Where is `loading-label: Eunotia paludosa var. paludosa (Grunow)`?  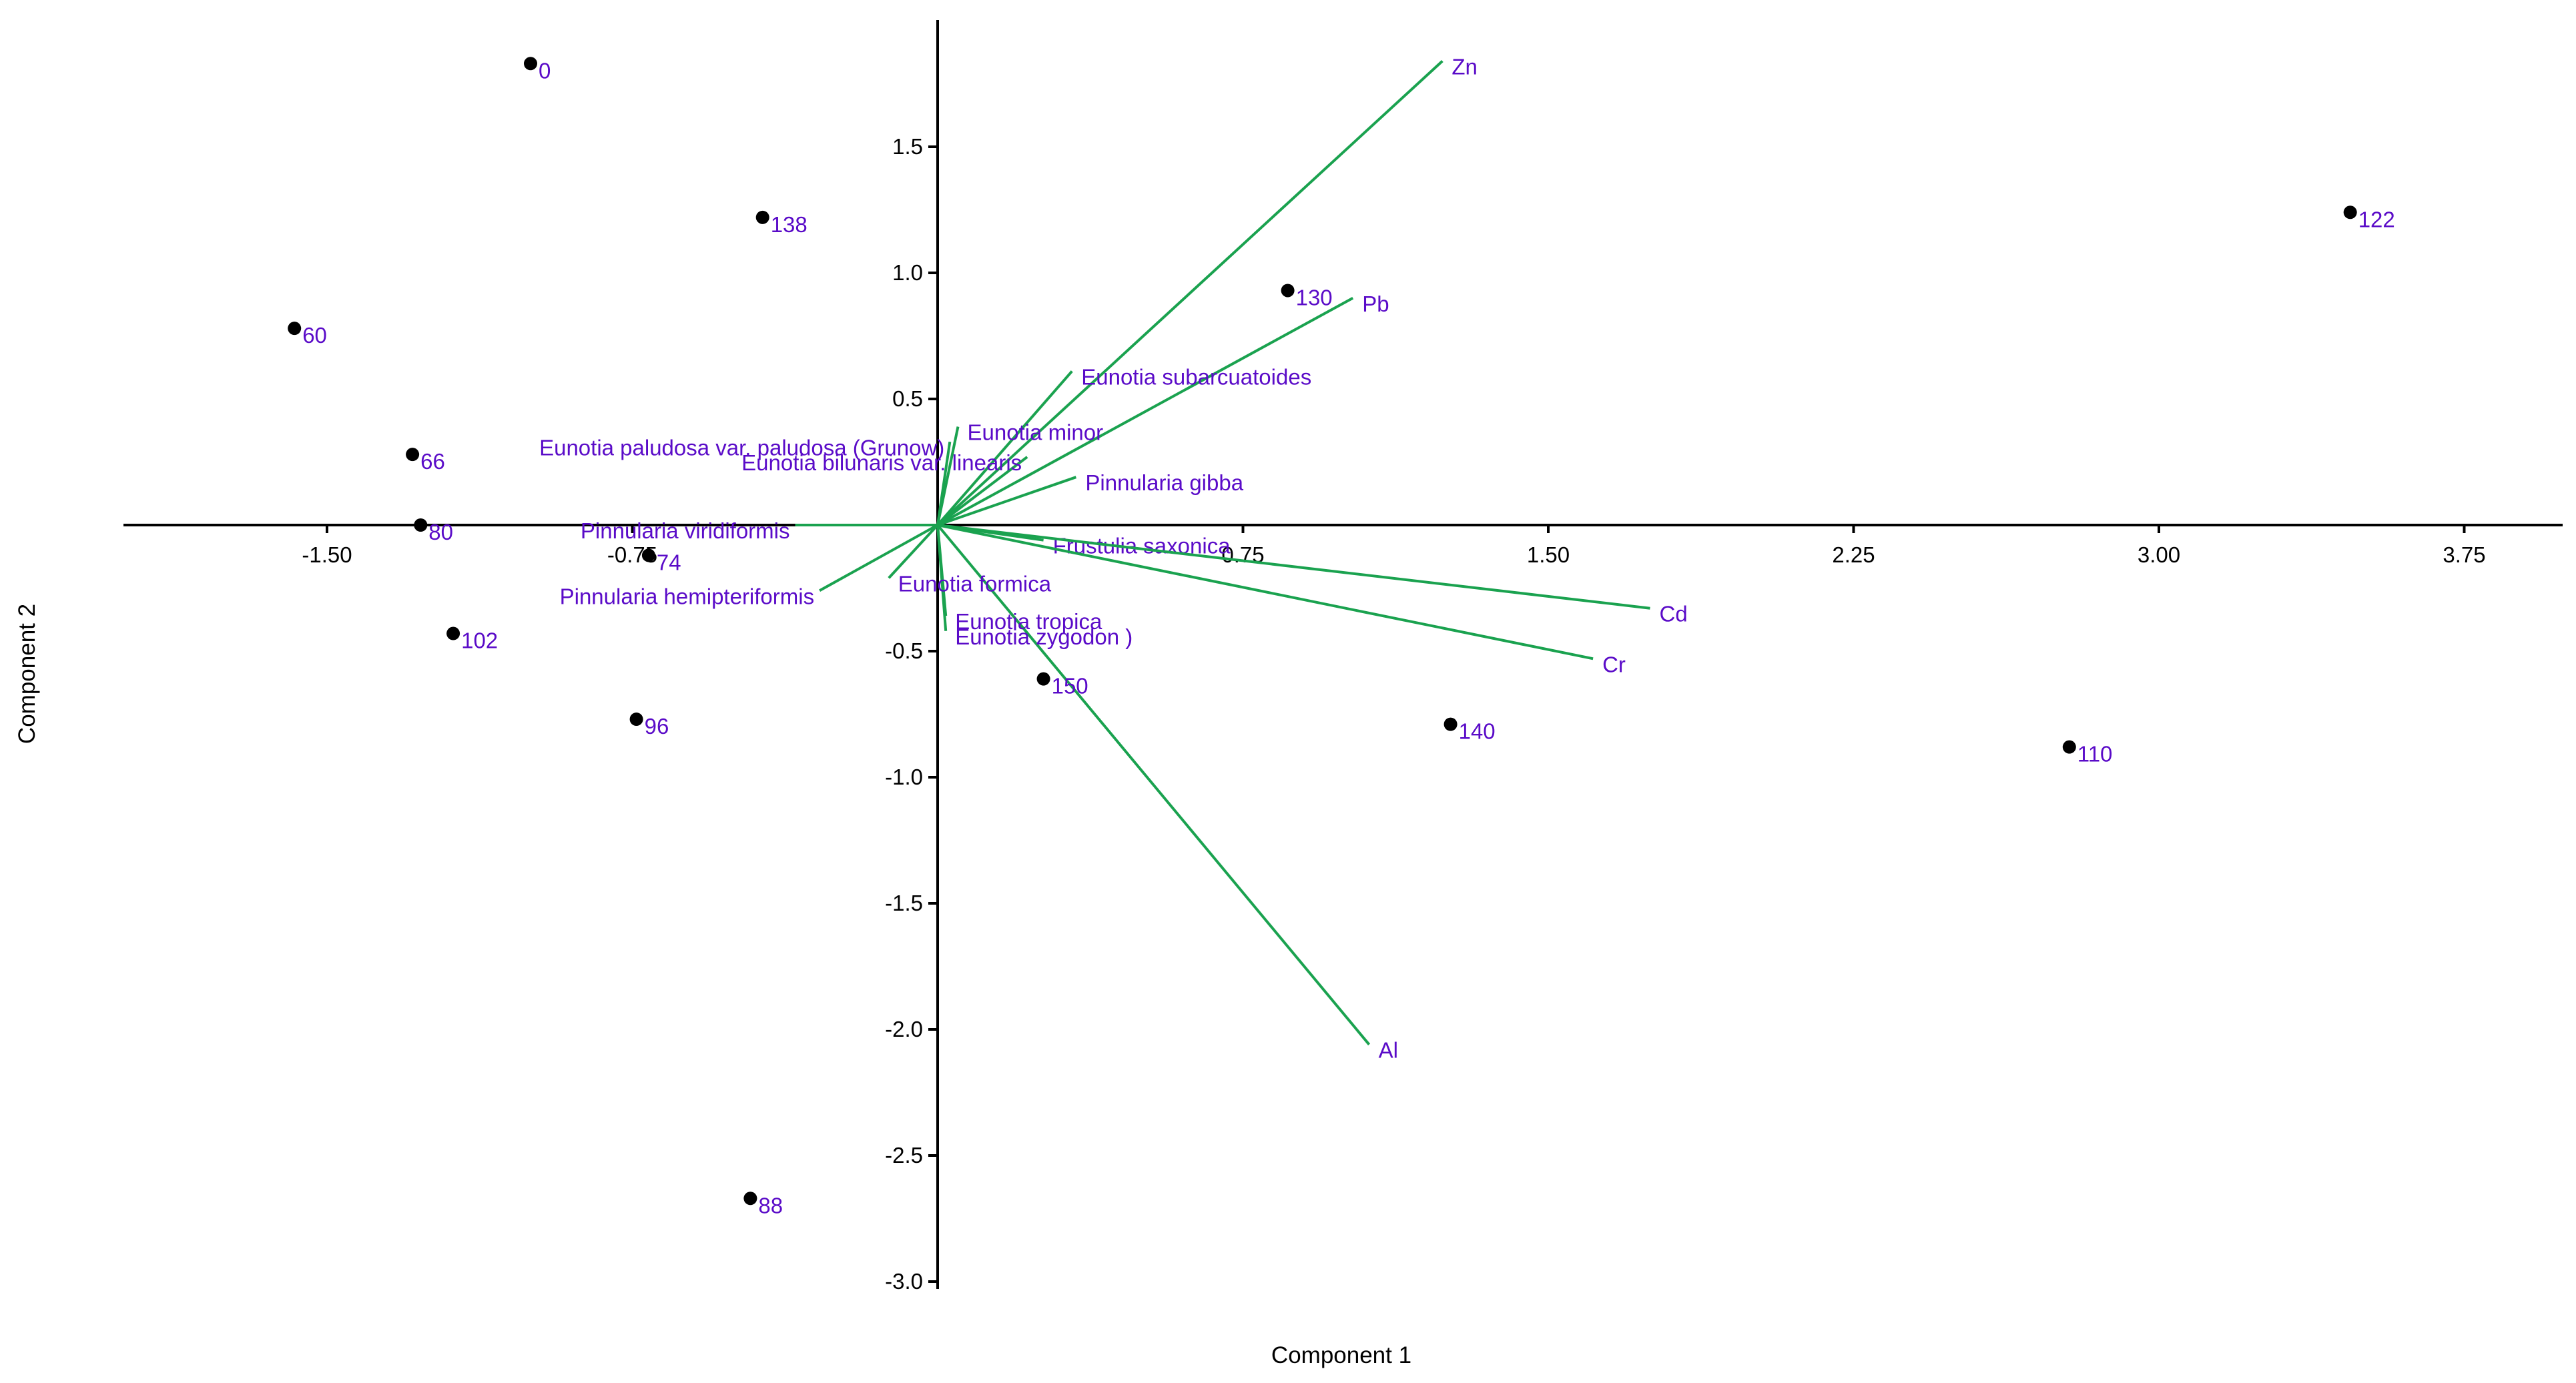
loading-label: Eunotia paludosa var. paludosa (Grunow) is located at coordinates (742, 448).